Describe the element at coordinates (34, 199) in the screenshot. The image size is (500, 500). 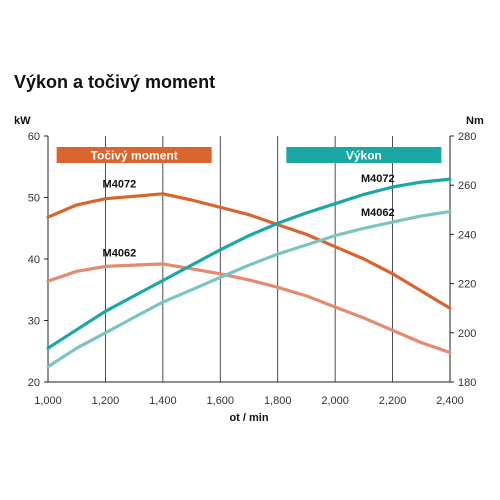
I see `y-left-tick-label: 50` at that location.